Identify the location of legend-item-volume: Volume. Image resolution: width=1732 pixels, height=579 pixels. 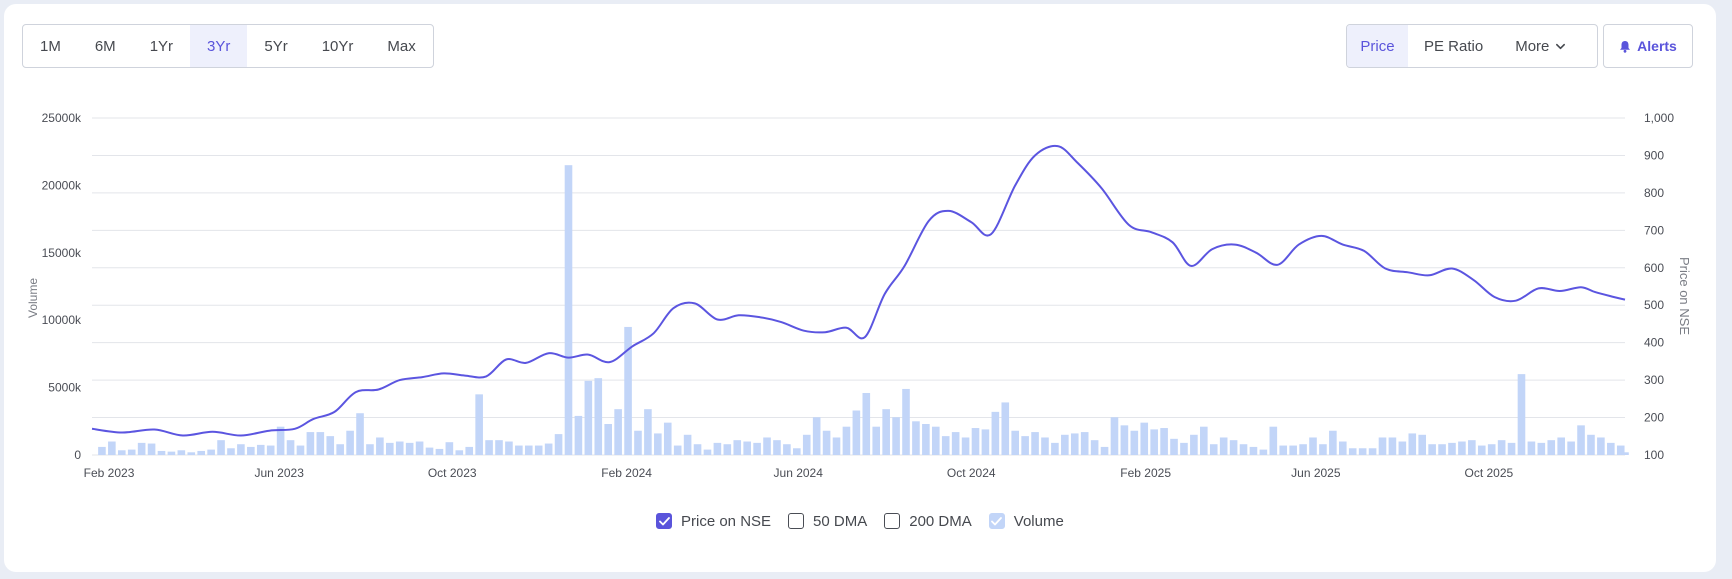
(1026, 521).